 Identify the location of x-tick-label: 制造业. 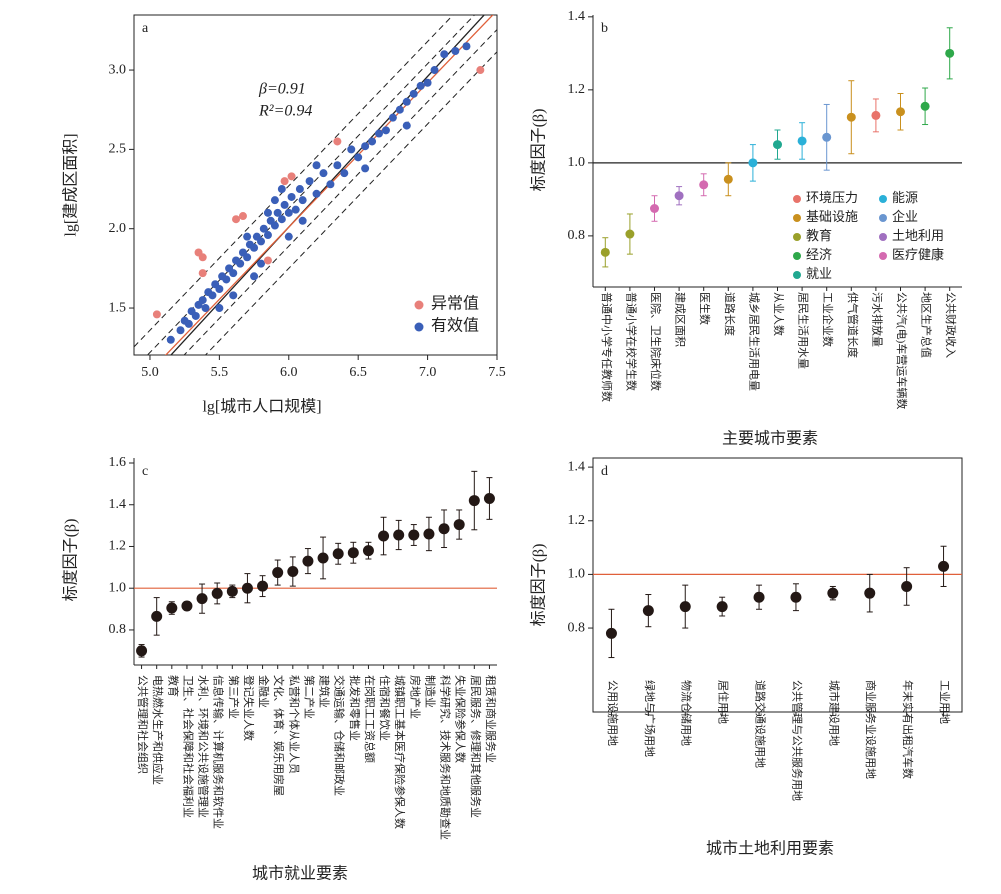
(430, 691).